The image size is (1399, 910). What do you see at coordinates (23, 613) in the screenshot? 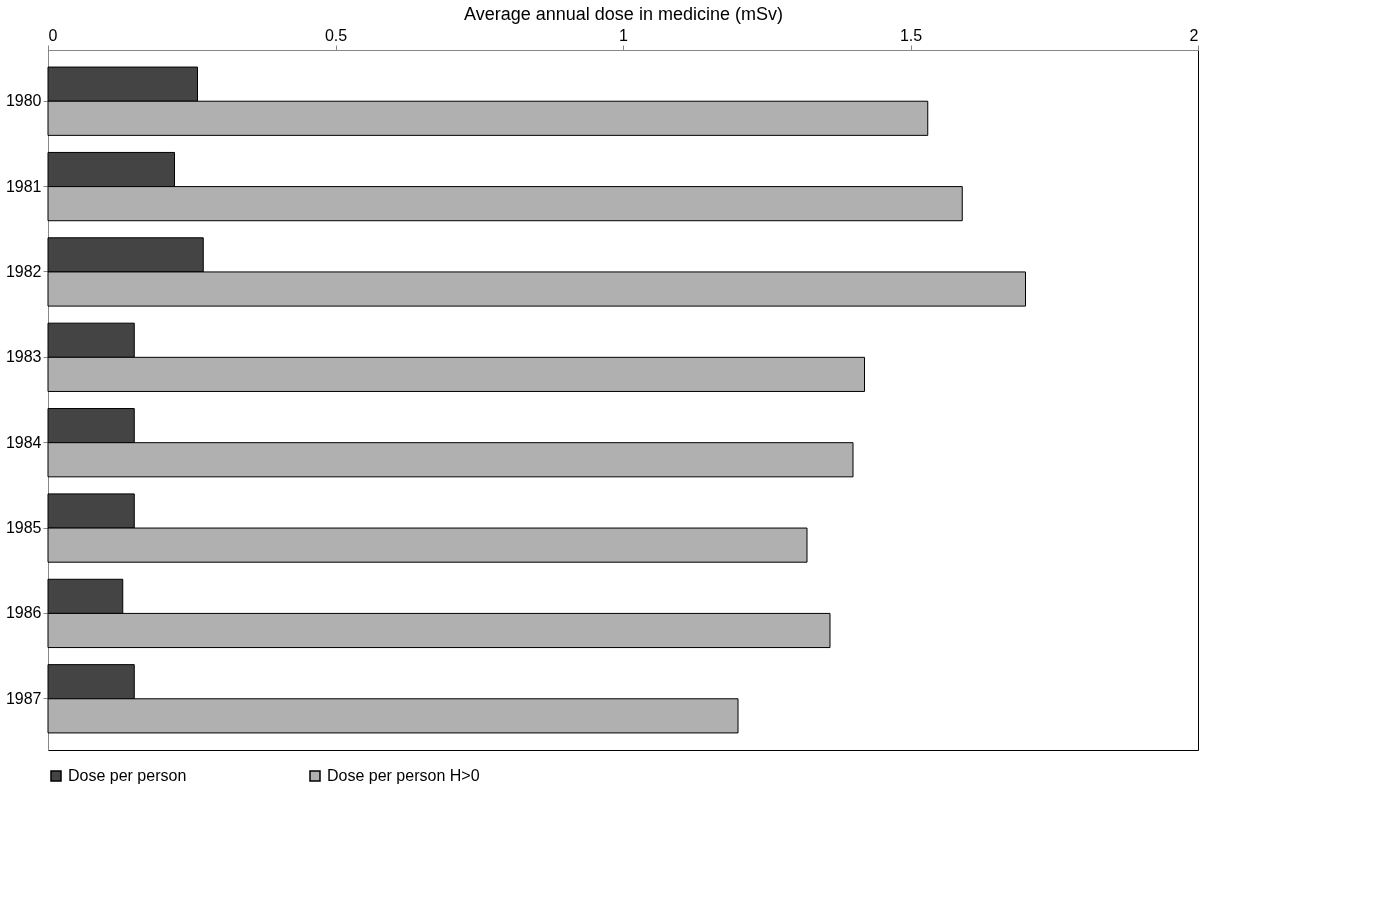
I see `y-tick-label: 1986` at bounding box center [23, 613].